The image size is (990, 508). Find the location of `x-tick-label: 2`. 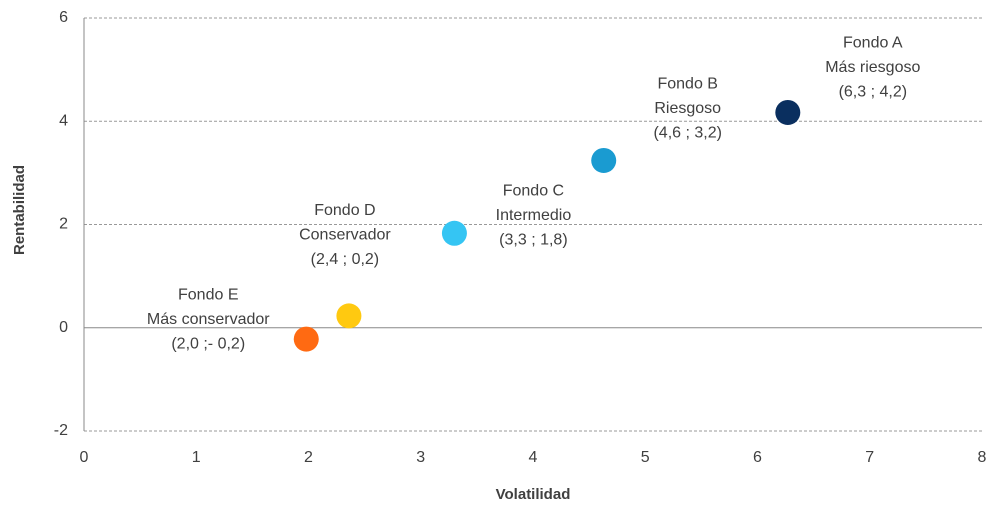

x-tick-label: 2 is located at coordinates (308, 457).